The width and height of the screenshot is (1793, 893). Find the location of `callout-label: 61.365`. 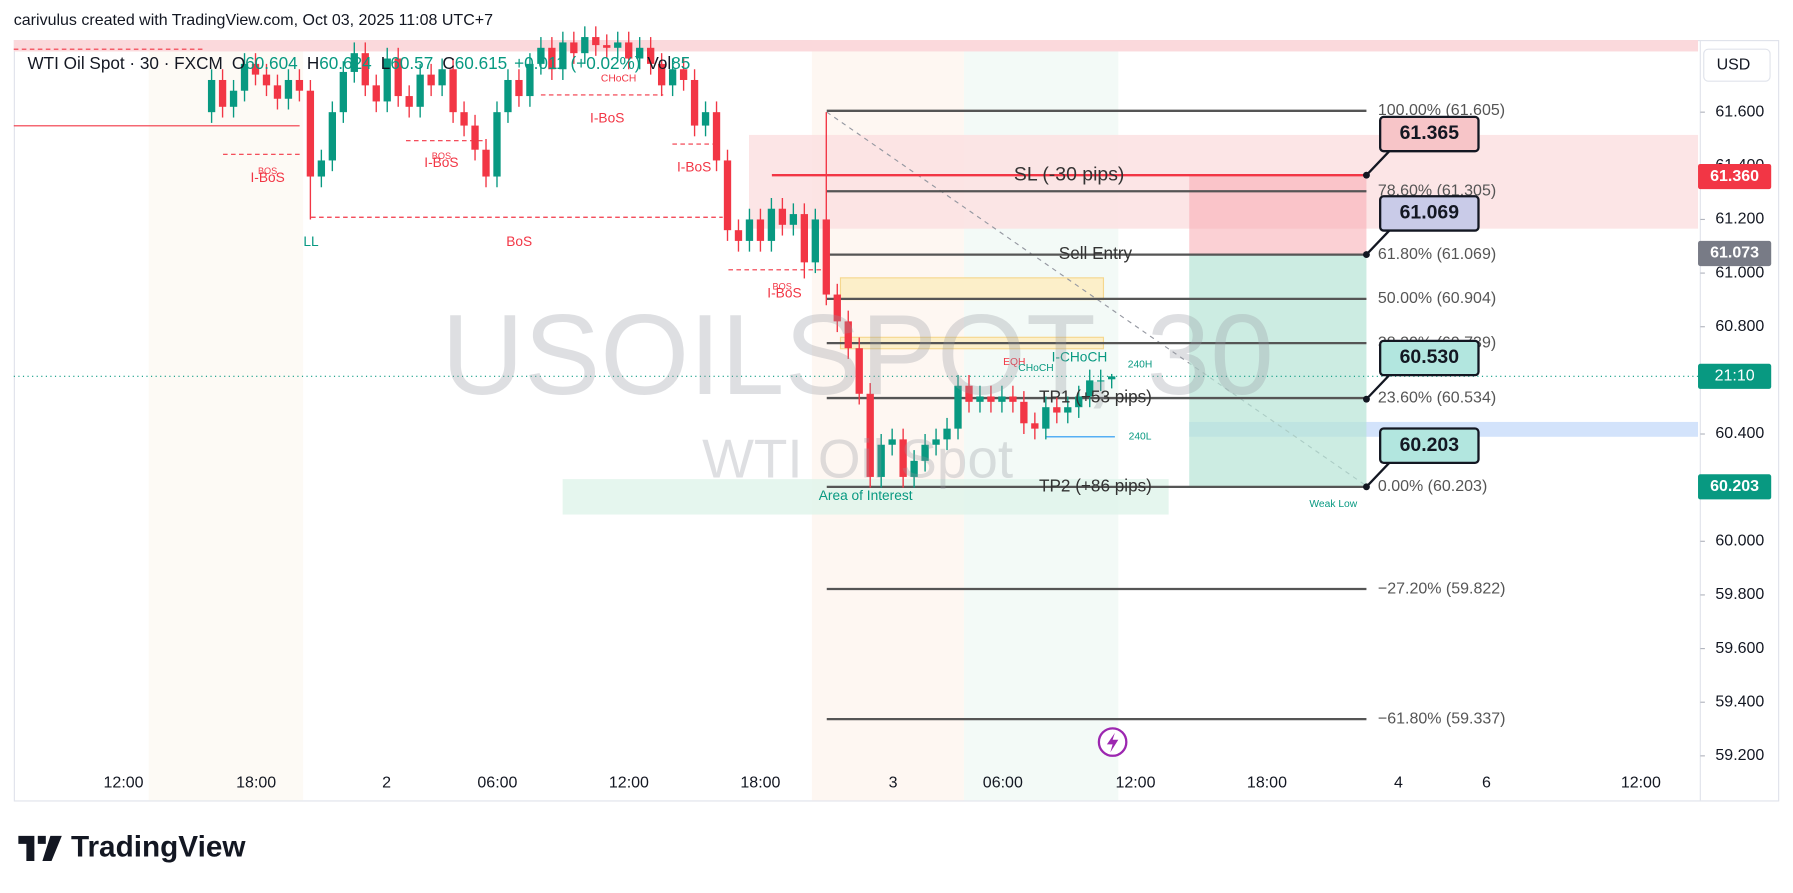

callout-label: 61.365 is located at coordinates (1430, 133).